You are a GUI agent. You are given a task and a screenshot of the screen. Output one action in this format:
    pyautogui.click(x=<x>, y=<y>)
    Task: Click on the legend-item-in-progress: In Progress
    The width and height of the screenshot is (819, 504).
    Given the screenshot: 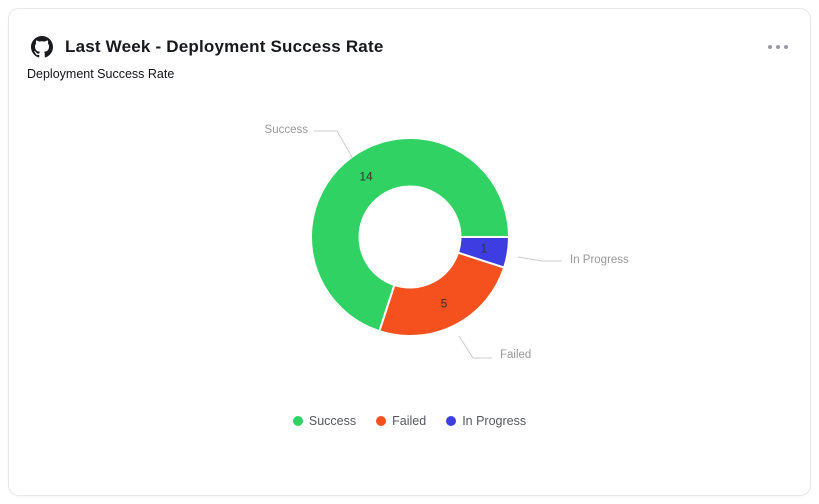 What is the action you would take?
    pyautogui.click(x=486, y=421)
    